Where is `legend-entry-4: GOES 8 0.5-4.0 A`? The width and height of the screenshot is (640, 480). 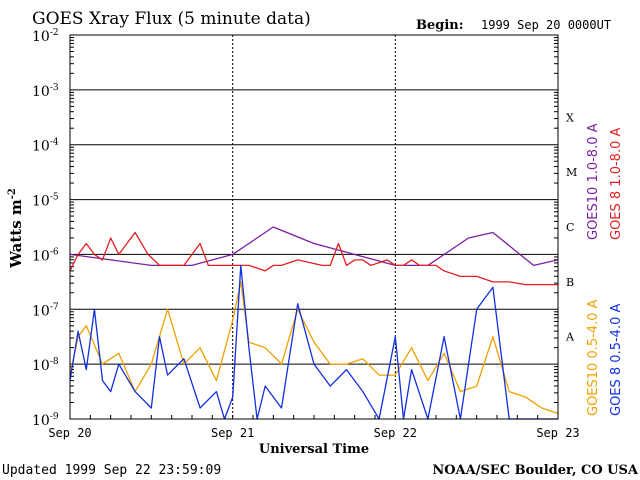
legend-entry-4: GOES 8 0.5-4.0 A is located at coordinates (616, 360).